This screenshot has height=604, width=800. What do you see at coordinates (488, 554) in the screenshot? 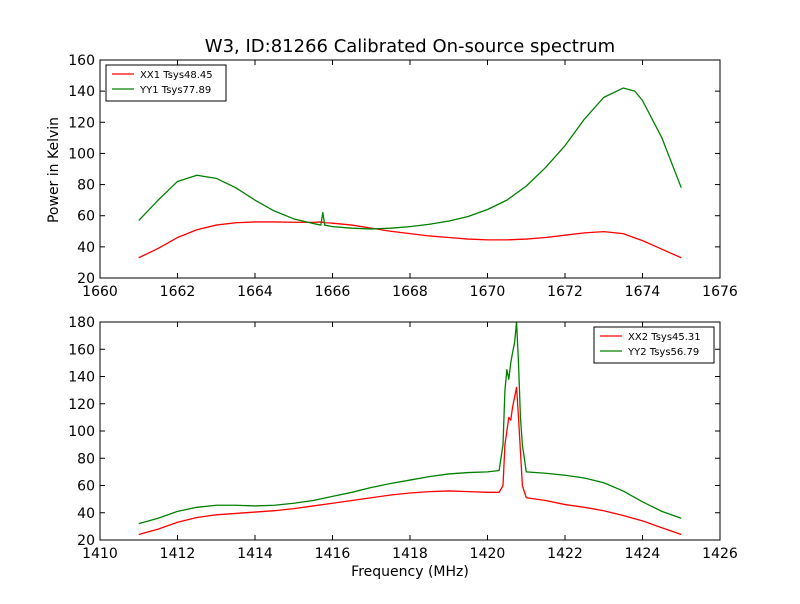
I see `bottom-x-tick-label: 1420` at bounding box center [488, 554].